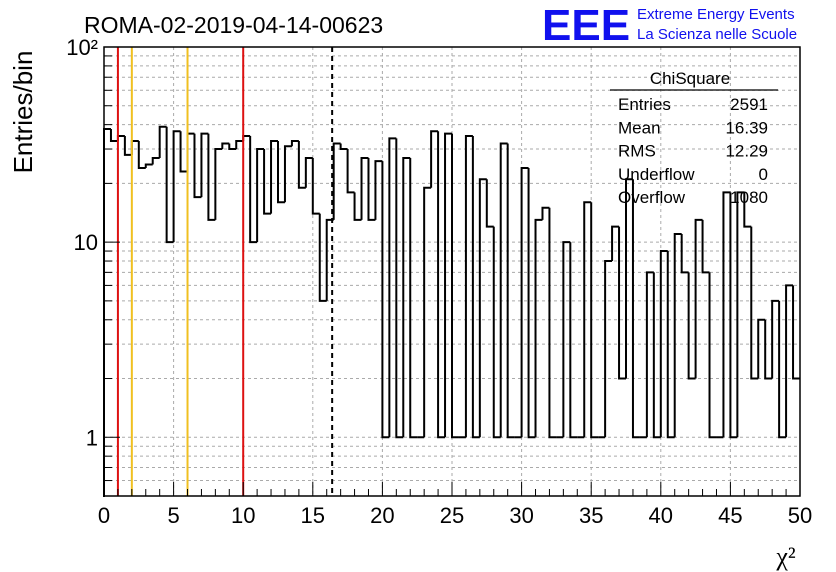 The height and width of the screenshot is (572, 836). I want to click on x-tick-label: 50, so click(800, 515).